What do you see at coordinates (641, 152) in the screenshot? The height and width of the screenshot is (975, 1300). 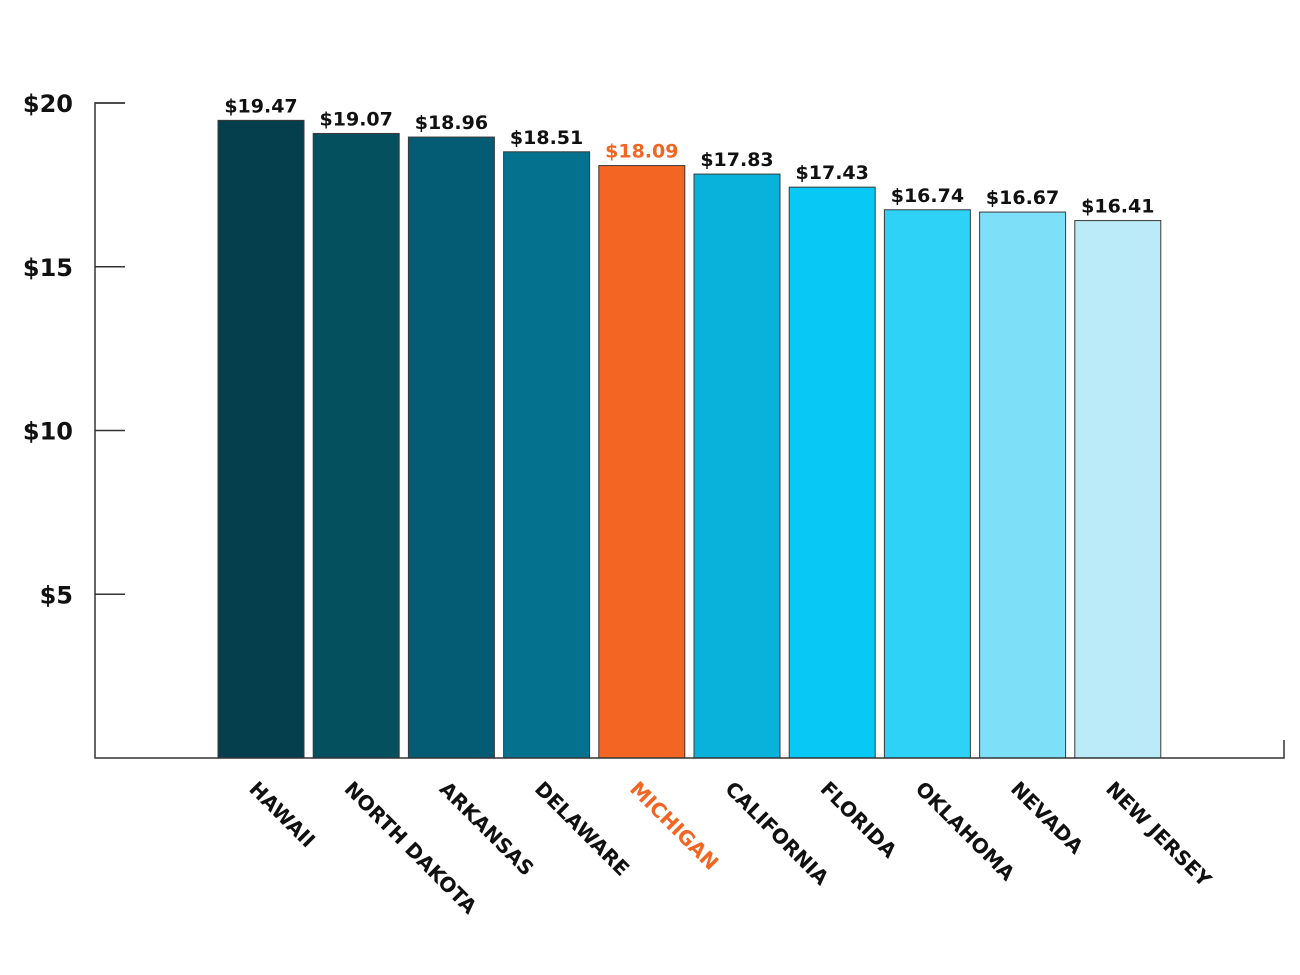 I see `value-label-michigan: $18.09` at bounding box center [641, 152].